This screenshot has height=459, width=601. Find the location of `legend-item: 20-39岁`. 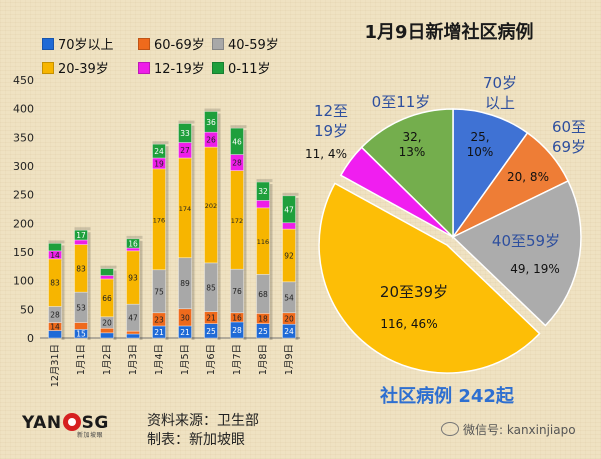

legend-item: 20-39岁 is located at coordinates (75, 67).